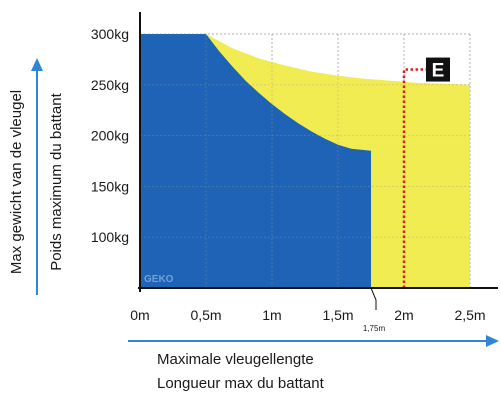 The width and height of the screenshot is (501, 394). Describe the element at coordinates (241, 383) in the screenshot. I see `x-axis-label-line-2: Longueur max du battant` at that location.